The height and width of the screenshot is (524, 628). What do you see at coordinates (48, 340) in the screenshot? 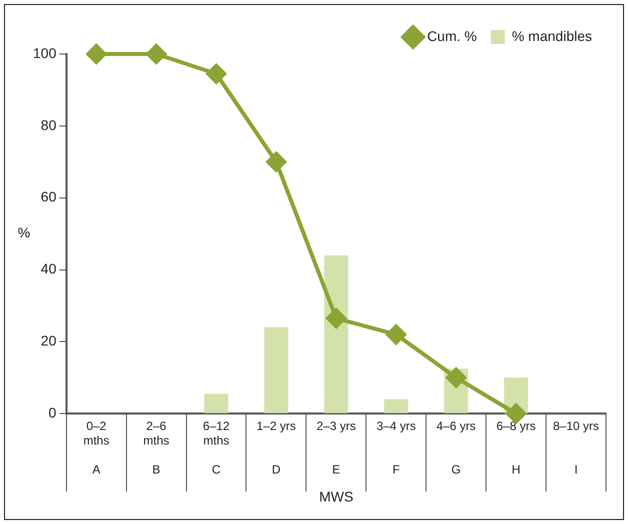
I see `y-tick-label: 20` at bounding box center [48, 340].